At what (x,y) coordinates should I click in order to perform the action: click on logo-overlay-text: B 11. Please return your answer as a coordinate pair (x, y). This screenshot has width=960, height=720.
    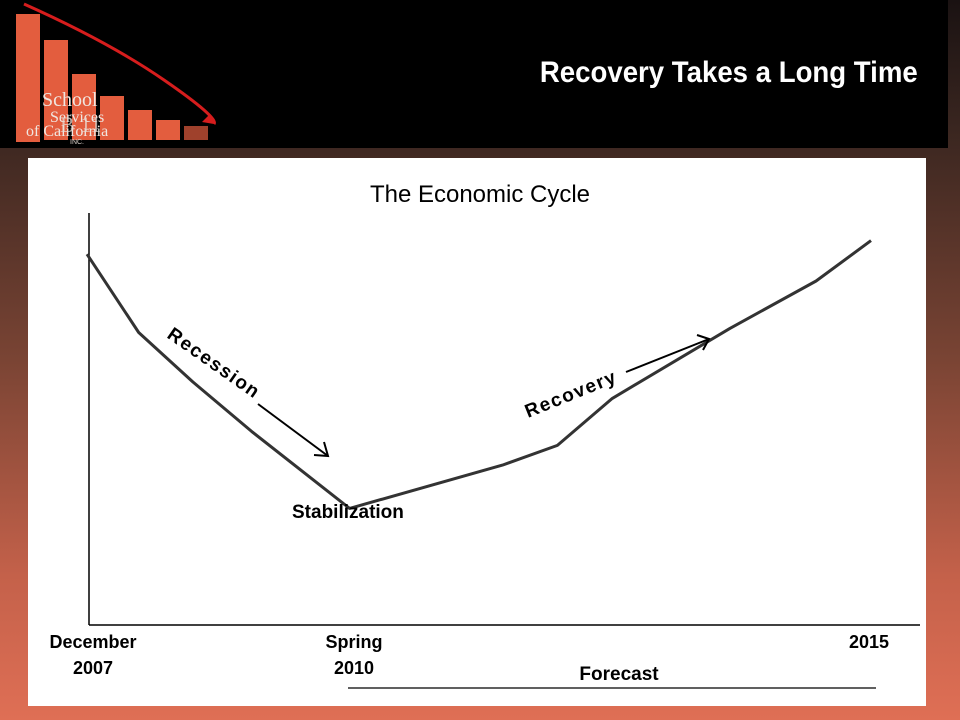
    Looking at the image, I should click on (80, 124).